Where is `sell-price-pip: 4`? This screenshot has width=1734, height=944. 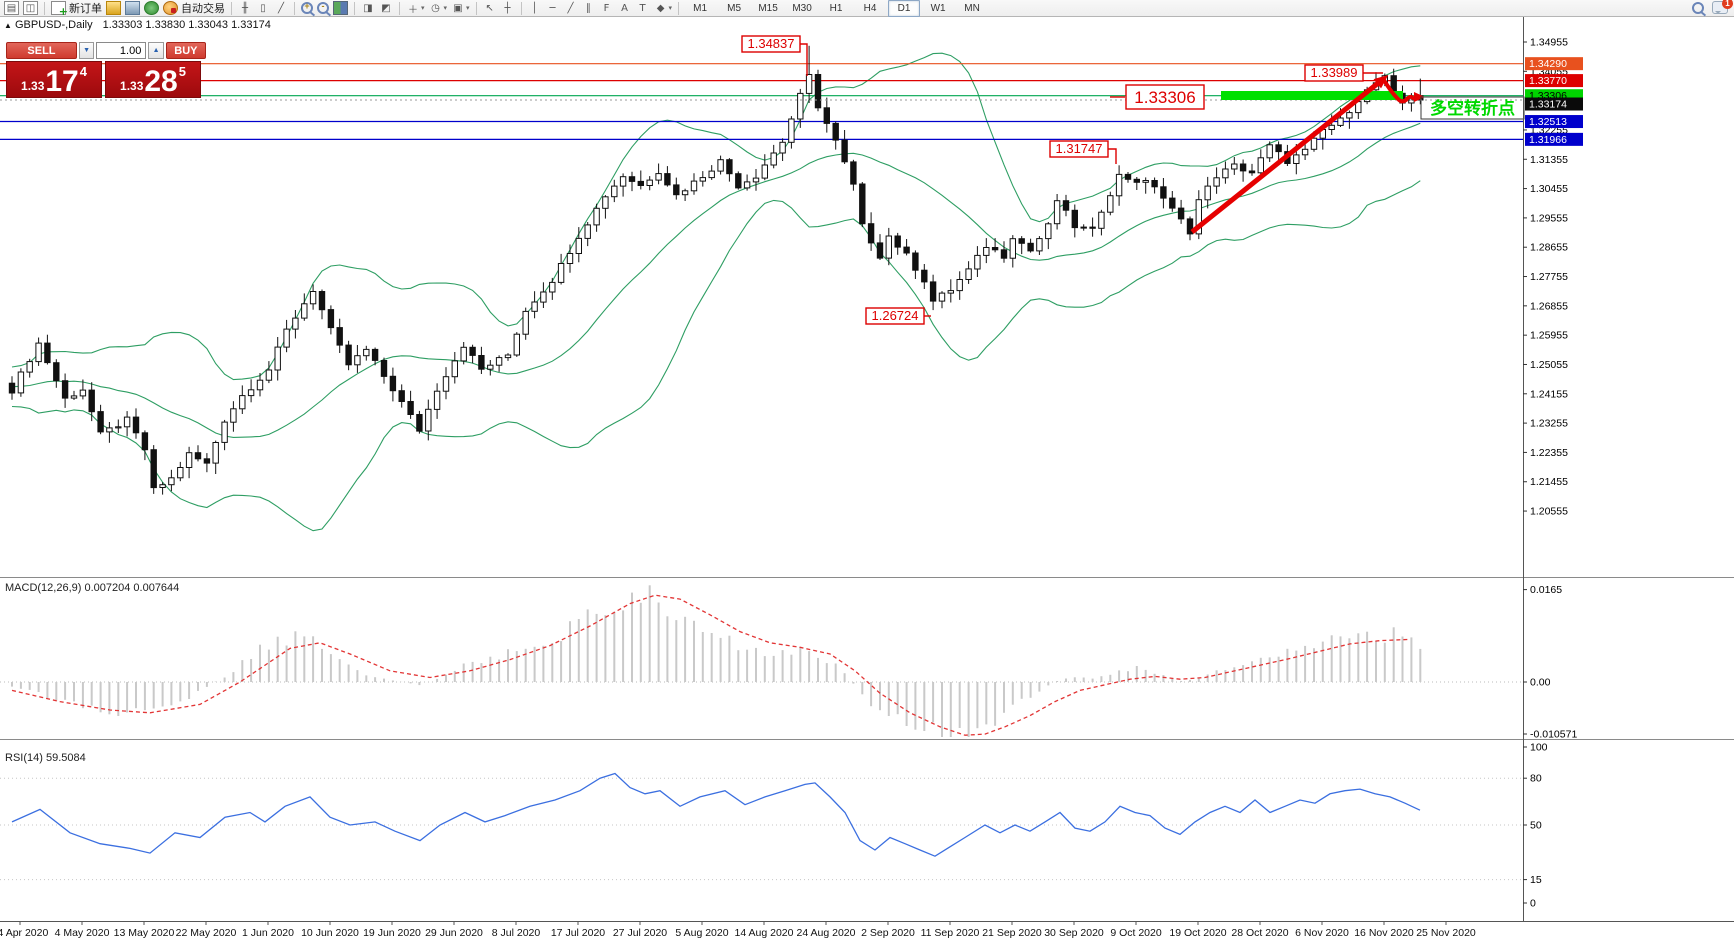
sell-price-pip: 4 is located at coordinates (83, 71).